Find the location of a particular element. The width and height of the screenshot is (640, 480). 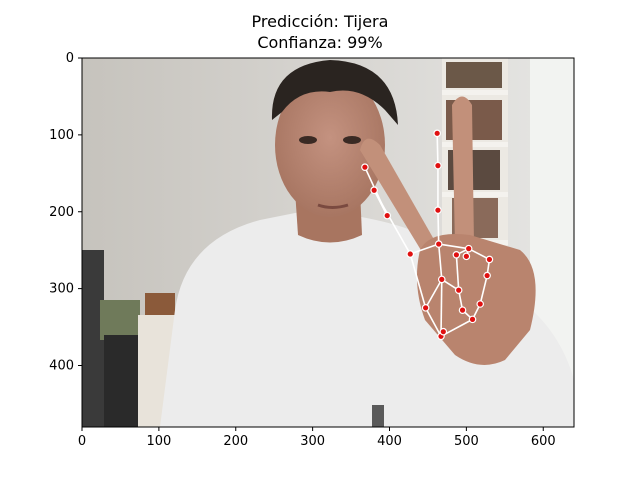

left-eye is located at coordinates (308, 140).